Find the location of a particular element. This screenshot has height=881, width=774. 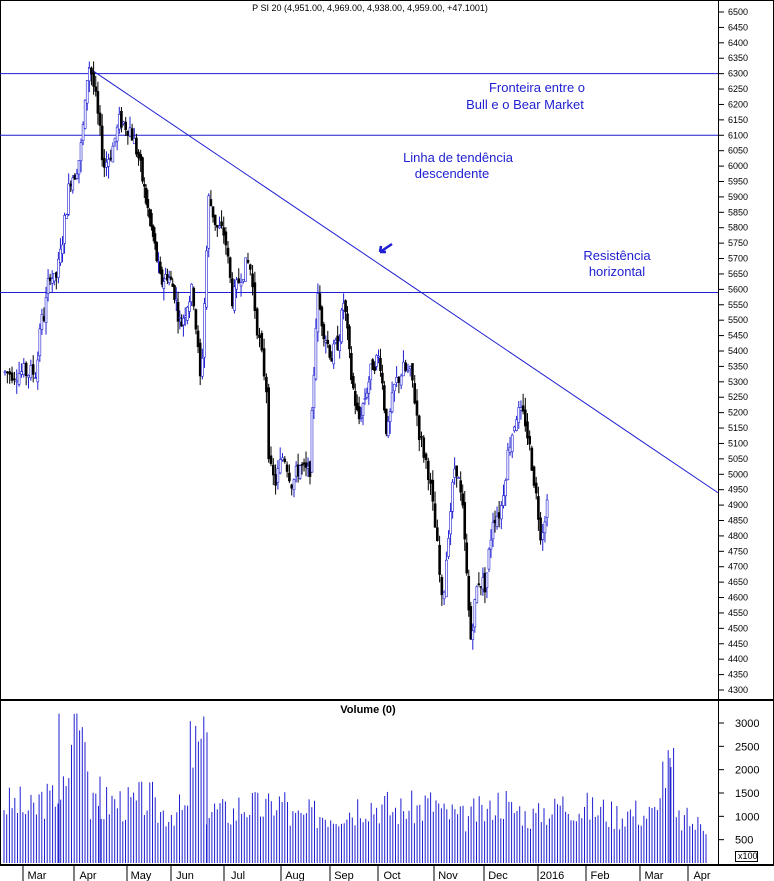

price-tick-label: 5200 is located at coordinates (738, 413).